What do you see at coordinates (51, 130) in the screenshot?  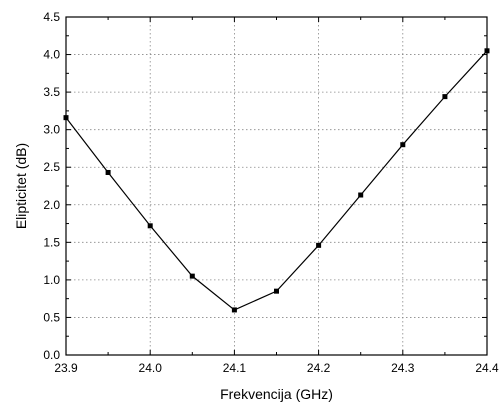 I see `y-tick-label: 3.0` at bounding box center [51, 130].